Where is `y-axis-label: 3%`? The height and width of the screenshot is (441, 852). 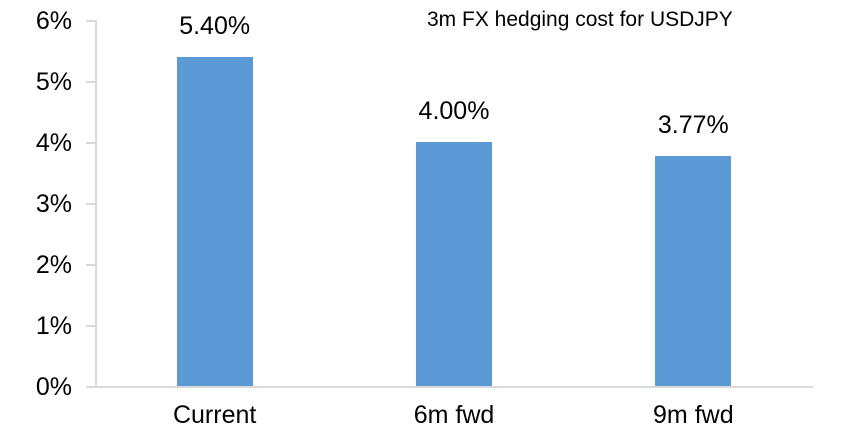 y-axis-label: 3% is located at coordinates (53, 204).